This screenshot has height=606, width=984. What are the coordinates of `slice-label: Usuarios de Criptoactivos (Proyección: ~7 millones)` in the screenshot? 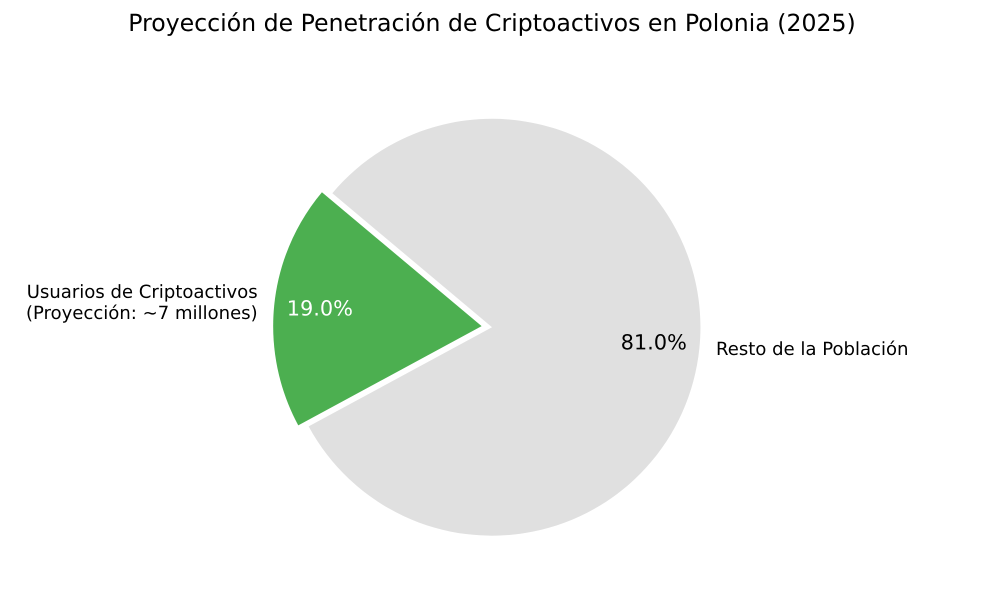 It's located at (142, 303).